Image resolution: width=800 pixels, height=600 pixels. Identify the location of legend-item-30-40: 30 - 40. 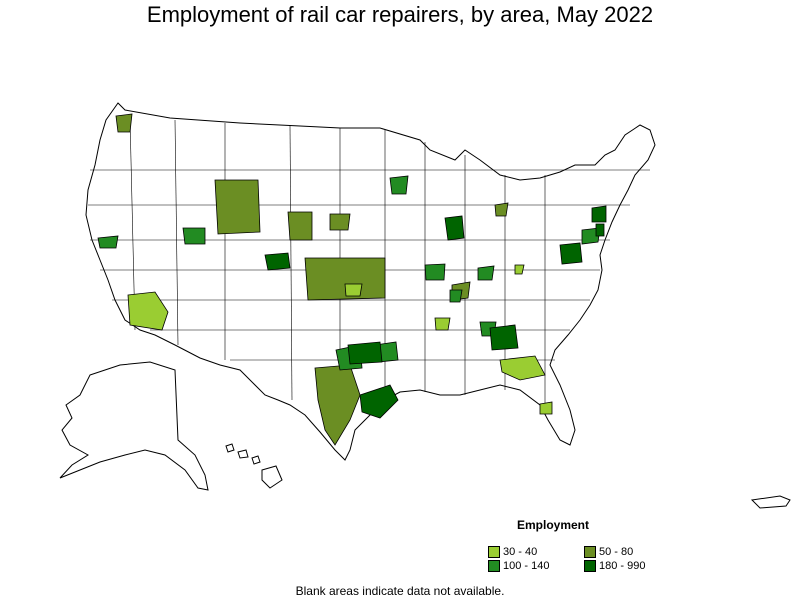
(536, 552).